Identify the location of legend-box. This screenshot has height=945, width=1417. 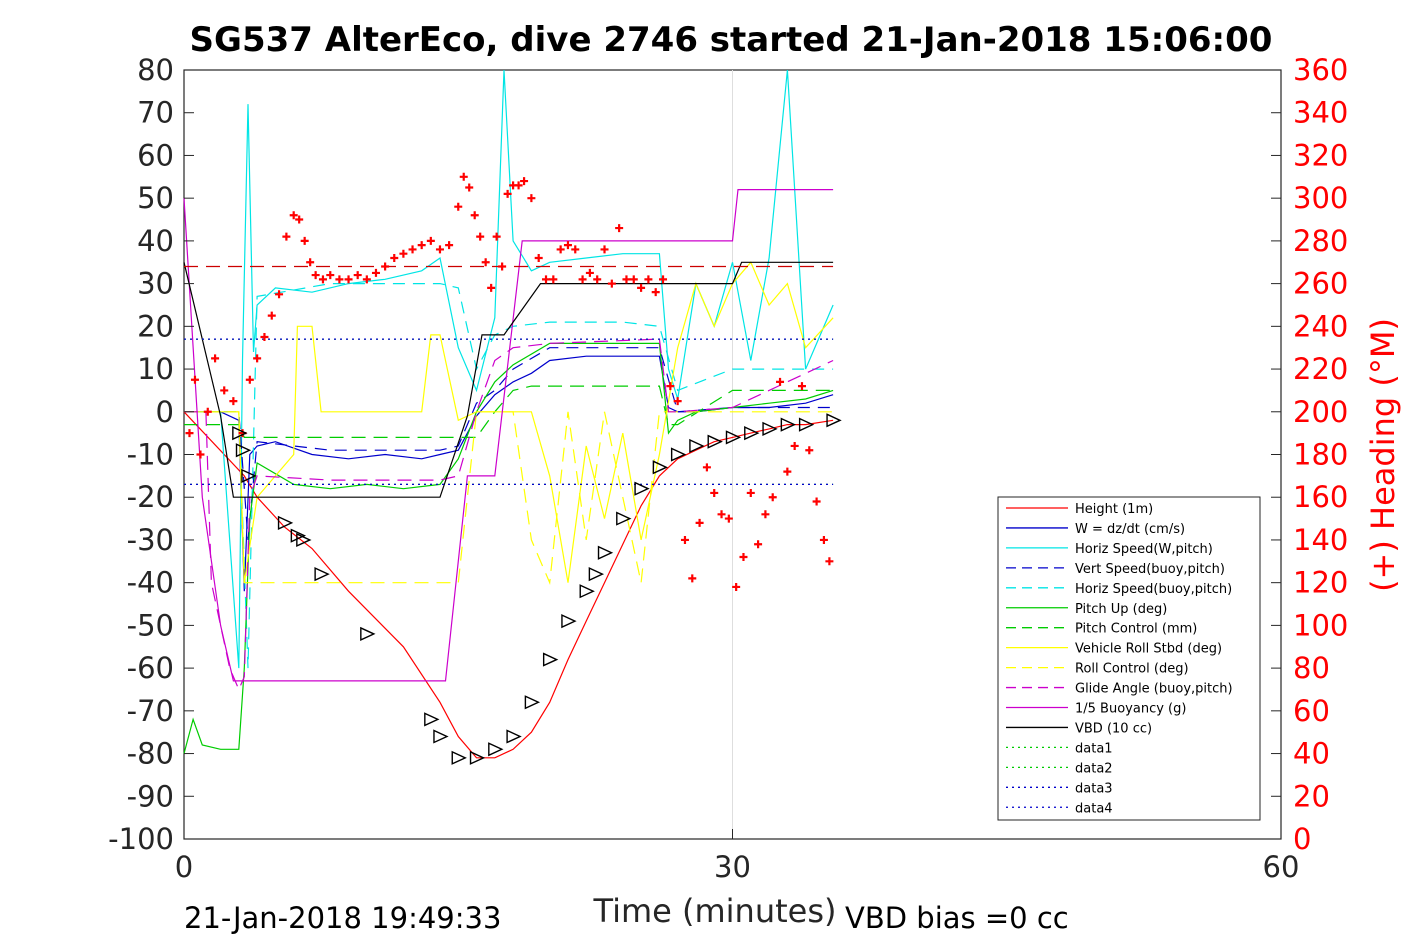
(1129, 658).